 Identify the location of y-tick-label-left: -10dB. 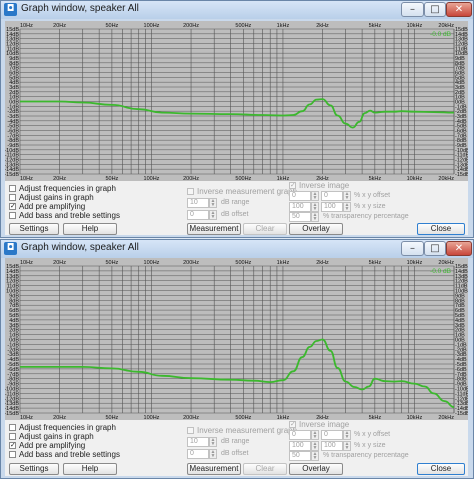
(12, 390).